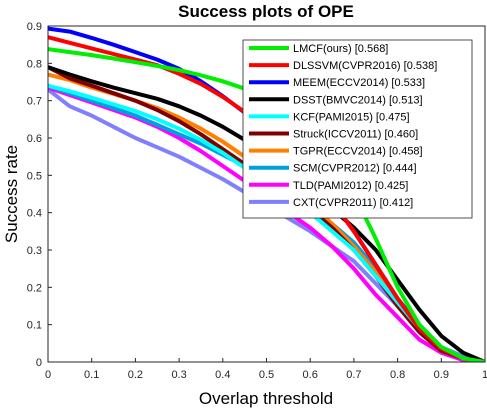 This screenshot has height=412, width=487. What do you see at coordinates (39, 363) in the screenshot?
I see `y-tick-label: 0` at bounding box center [39, 363].